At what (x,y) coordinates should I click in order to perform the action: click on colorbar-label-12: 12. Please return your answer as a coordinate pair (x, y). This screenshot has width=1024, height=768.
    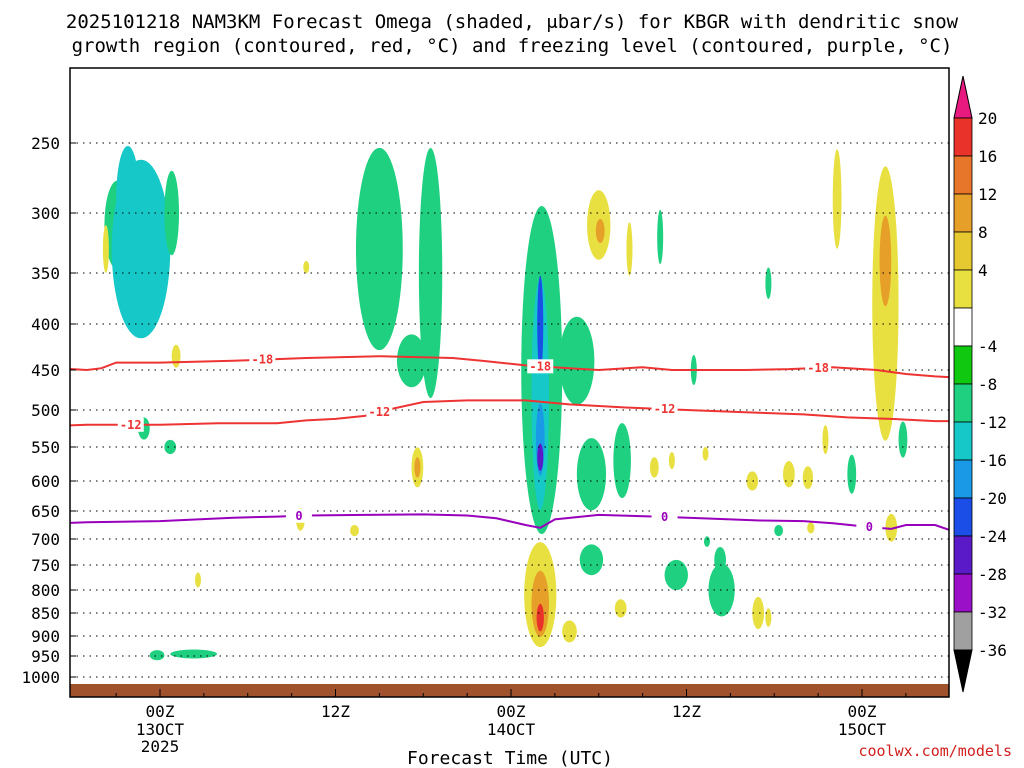
    Looking at the image, I should click on (987, 194).